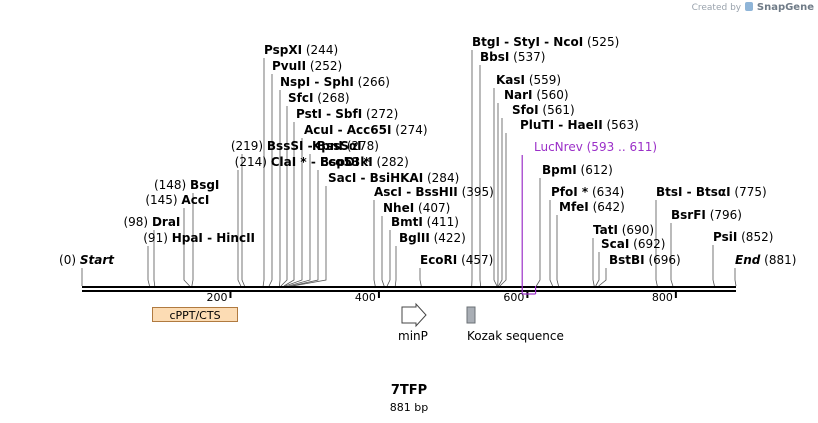 The width and height of the screenshot is (818, 423). Describe the element at coordinates (432, 208) in the screenshot. I see `site-position-nhei: (407)` at that location.